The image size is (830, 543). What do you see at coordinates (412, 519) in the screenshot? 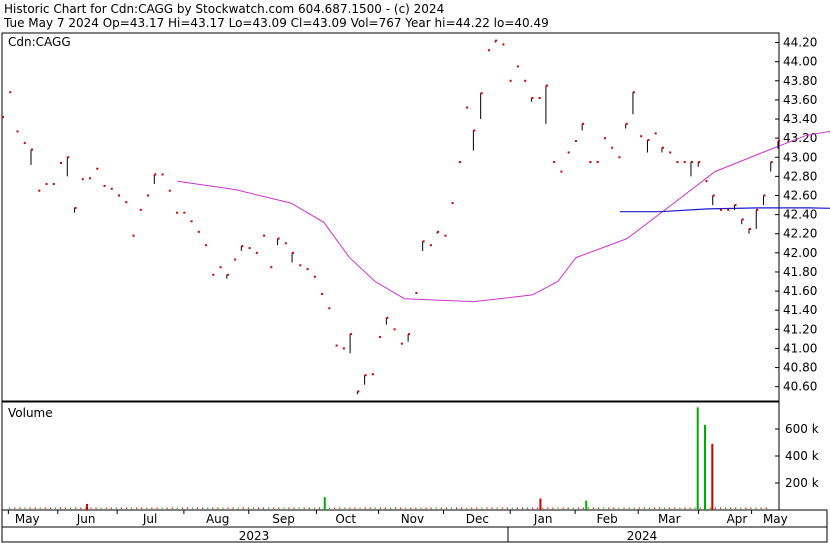
I see `month-label: Nov` at bounding box center [412, 519].